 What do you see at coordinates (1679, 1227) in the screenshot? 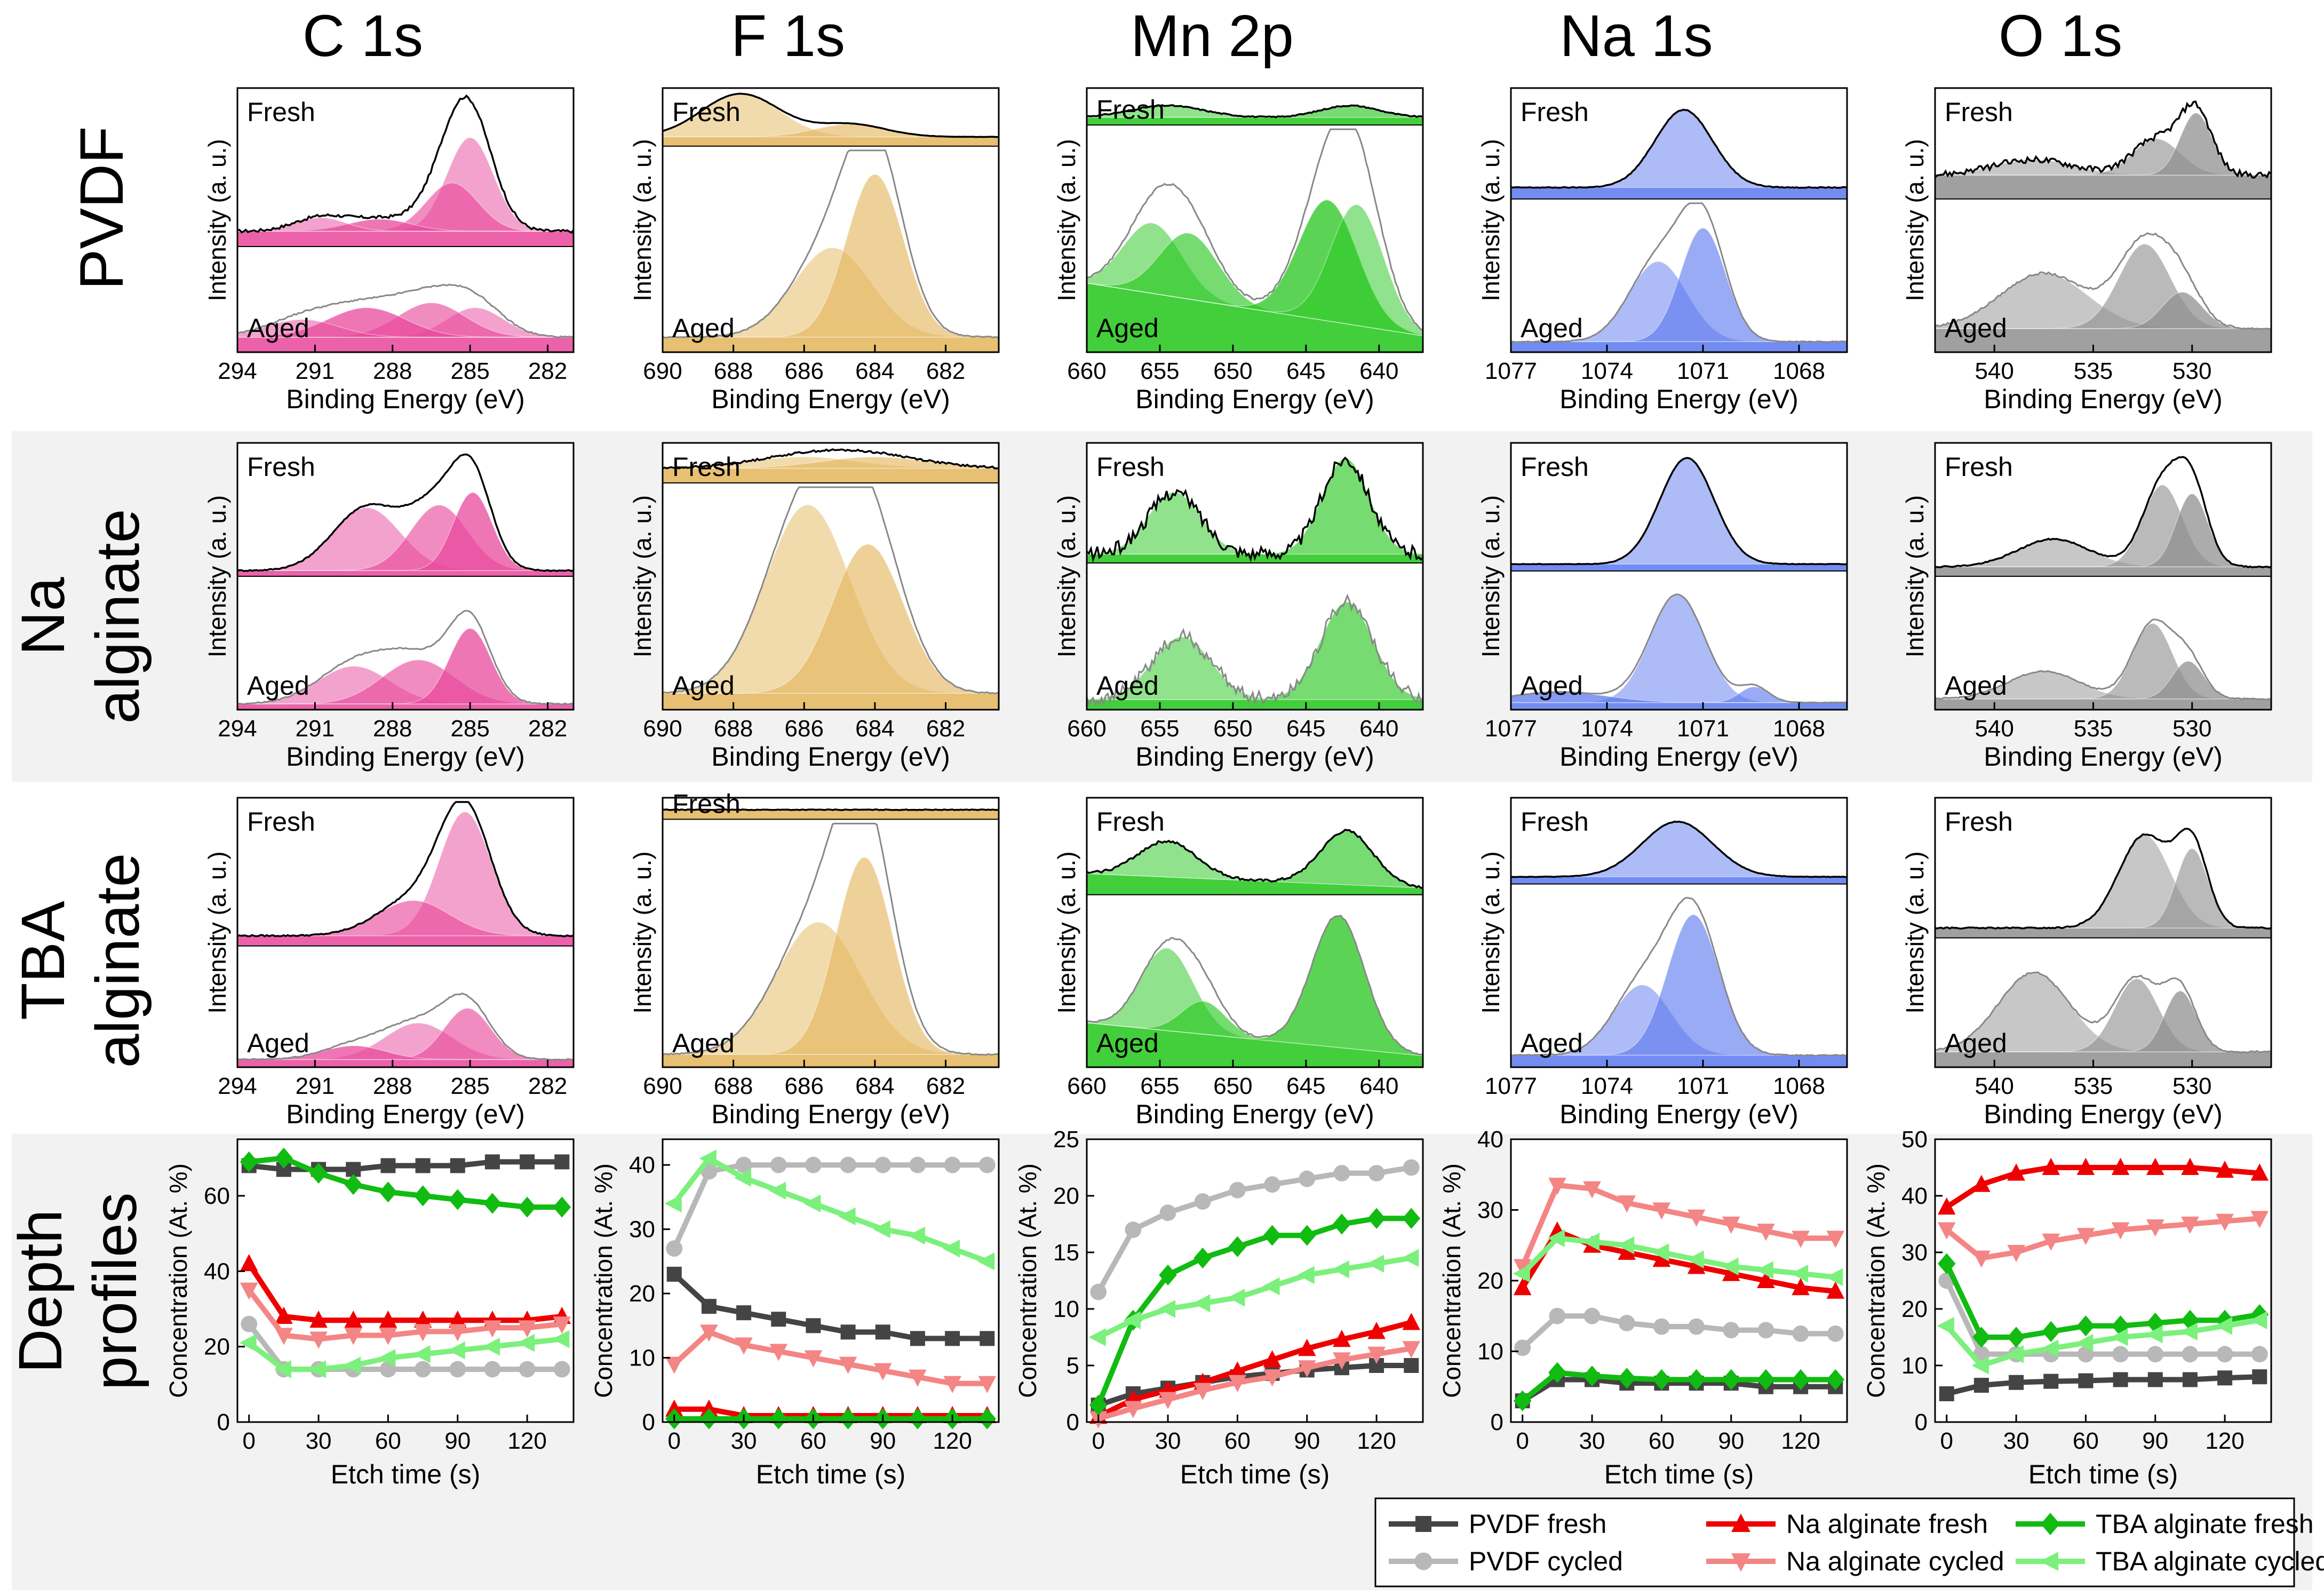
I see `series-na-alginate-cycled` at bounding box center [1679, 1227].